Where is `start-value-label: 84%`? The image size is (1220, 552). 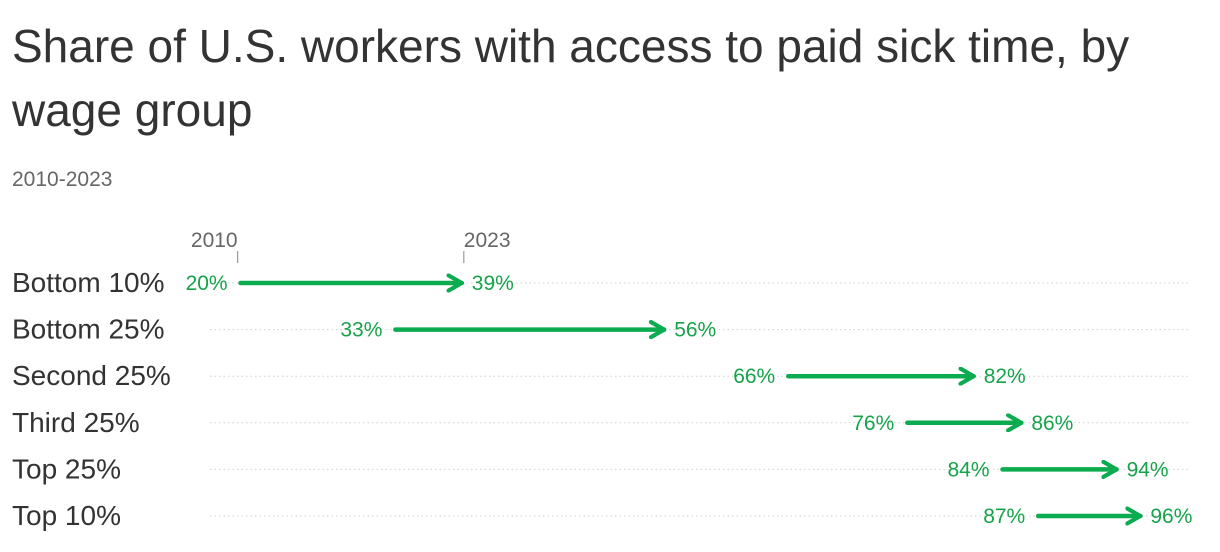 start-value-label: 84% is located at coordinates (968, 469).